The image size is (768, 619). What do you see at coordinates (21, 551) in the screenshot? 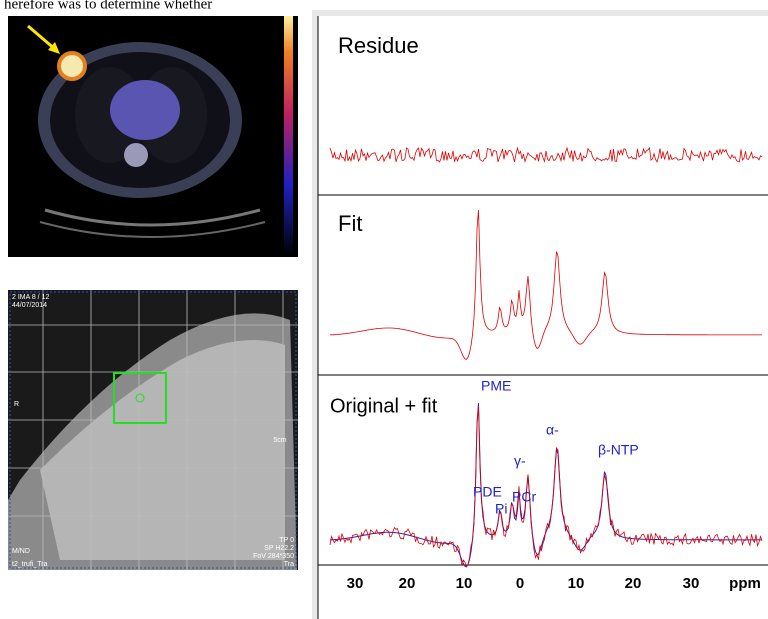
I see `mri-label: M/ND` at bounding box center [21, 551].